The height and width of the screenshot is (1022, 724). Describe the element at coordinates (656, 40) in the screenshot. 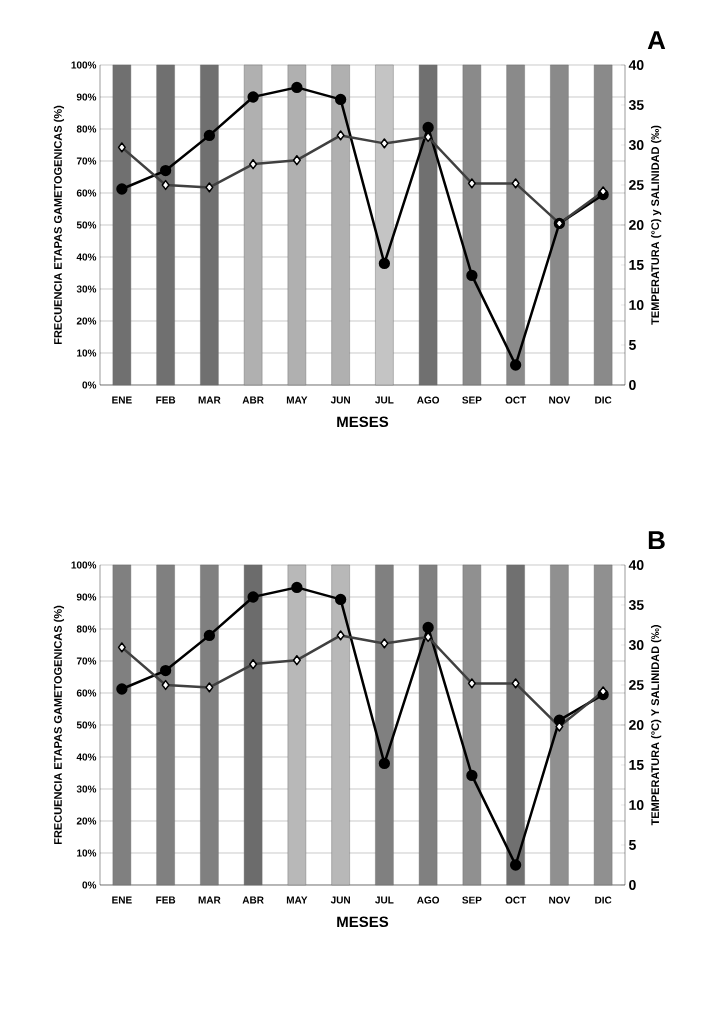

I see `chart-title: A` at that location.